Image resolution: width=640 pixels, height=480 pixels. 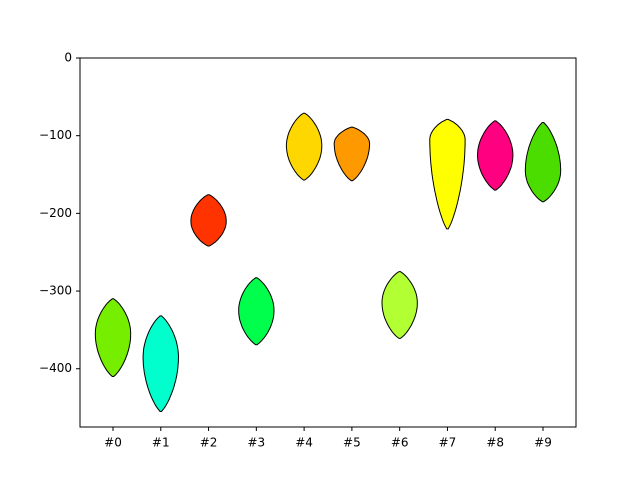 What do you see at coordinates (448, 443) in the screenshot?
I see `x-tick-label: #7` at bounding box center [448, 443].